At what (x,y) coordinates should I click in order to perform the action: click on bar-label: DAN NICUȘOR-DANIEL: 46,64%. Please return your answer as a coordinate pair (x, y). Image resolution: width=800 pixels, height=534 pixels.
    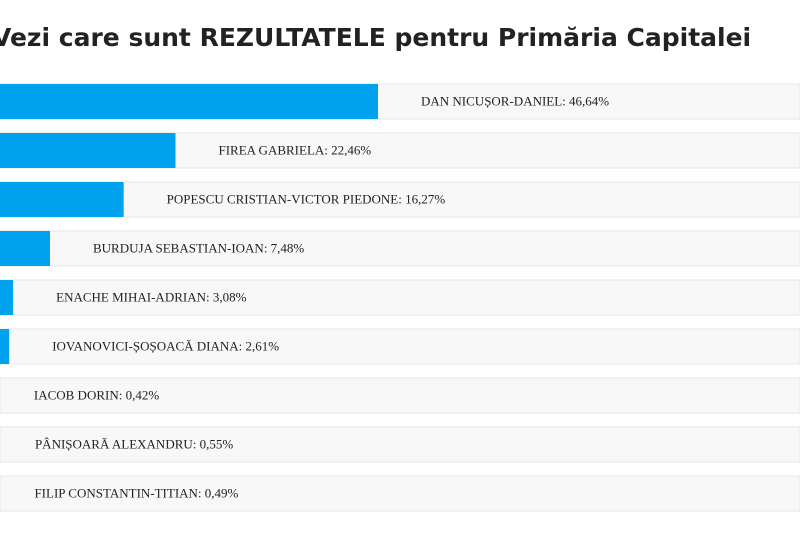
    Looking at the image, I should click on (515, 100).